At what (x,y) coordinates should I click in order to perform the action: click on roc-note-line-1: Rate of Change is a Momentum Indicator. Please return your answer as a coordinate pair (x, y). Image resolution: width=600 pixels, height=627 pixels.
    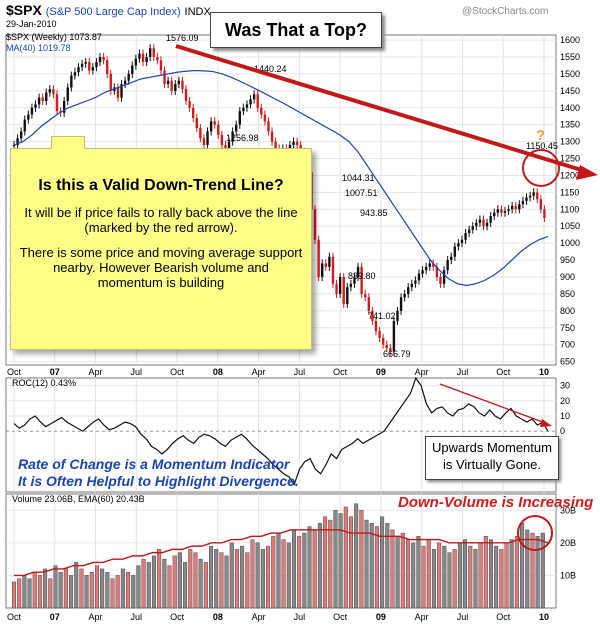
    Looking at the image, I should click on (154, 464).